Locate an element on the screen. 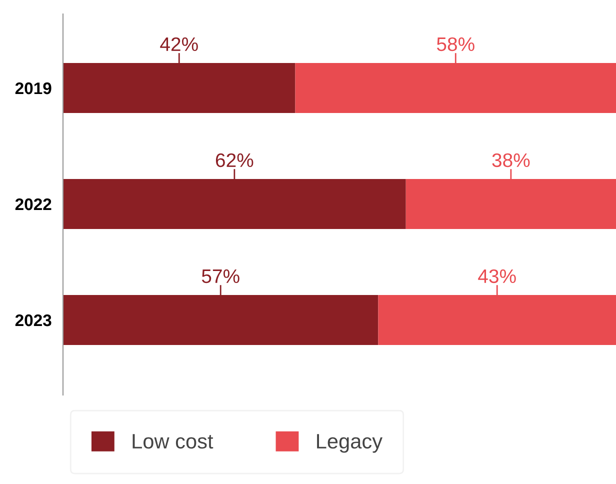 The height and width of the screenshot is (484, 616). data-label: 42% is located at coordinates (179, 44).